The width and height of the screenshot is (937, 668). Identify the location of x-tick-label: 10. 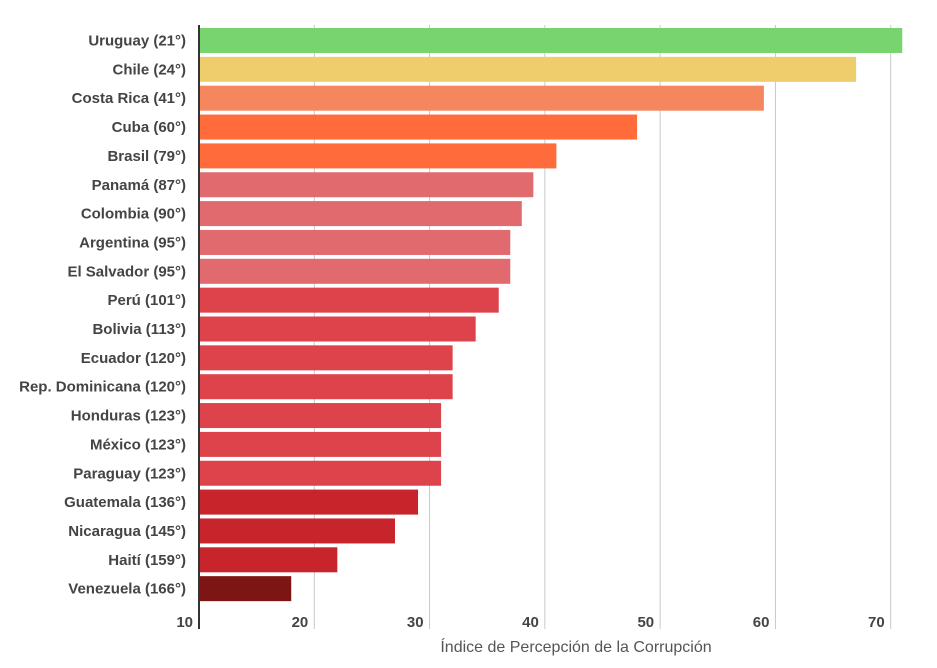
(184, 622).